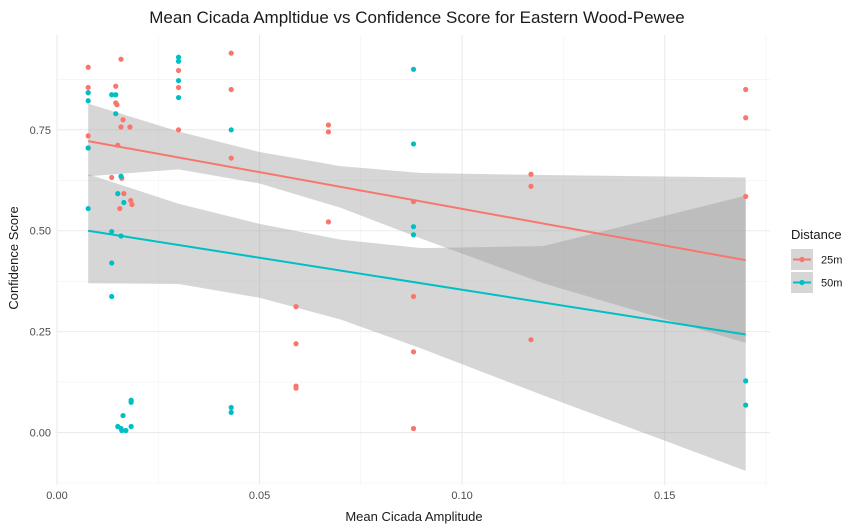  Describe the element at coordinates (461, 496) in the screenshot. I see `x-tick-label: 0.10` at that location.